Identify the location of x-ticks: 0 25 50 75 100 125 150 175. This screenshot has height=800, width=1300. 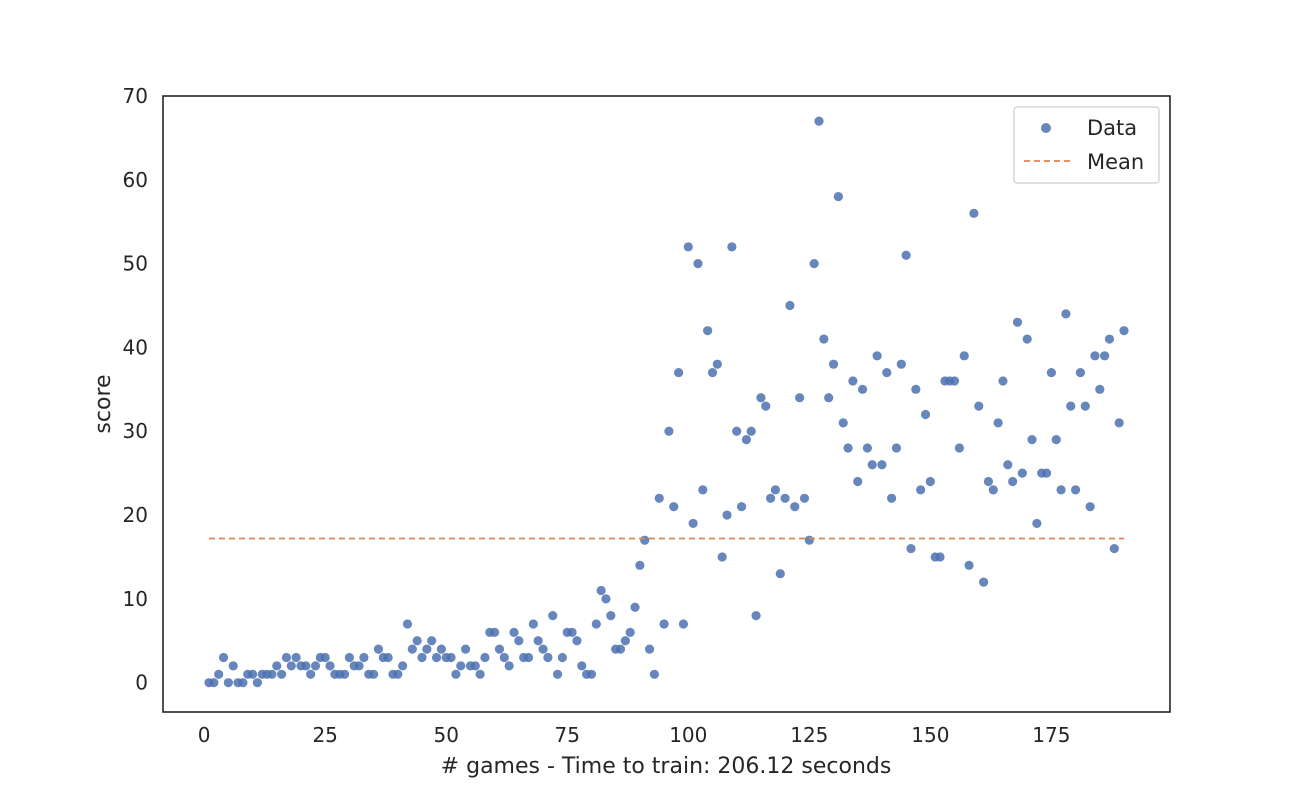
(634, 735).